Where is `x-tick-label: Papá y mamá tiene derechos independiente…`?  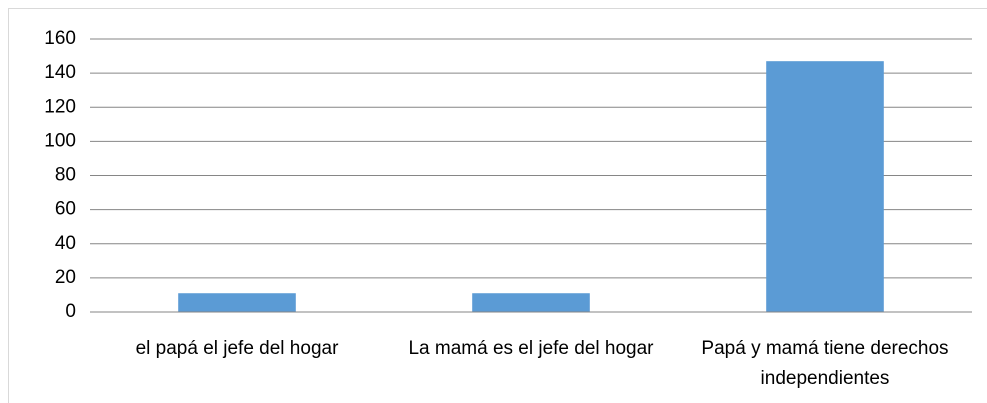
x-tick-label: Papá y mamá tiene derechos independiente… is located at coordinates (825, 363).